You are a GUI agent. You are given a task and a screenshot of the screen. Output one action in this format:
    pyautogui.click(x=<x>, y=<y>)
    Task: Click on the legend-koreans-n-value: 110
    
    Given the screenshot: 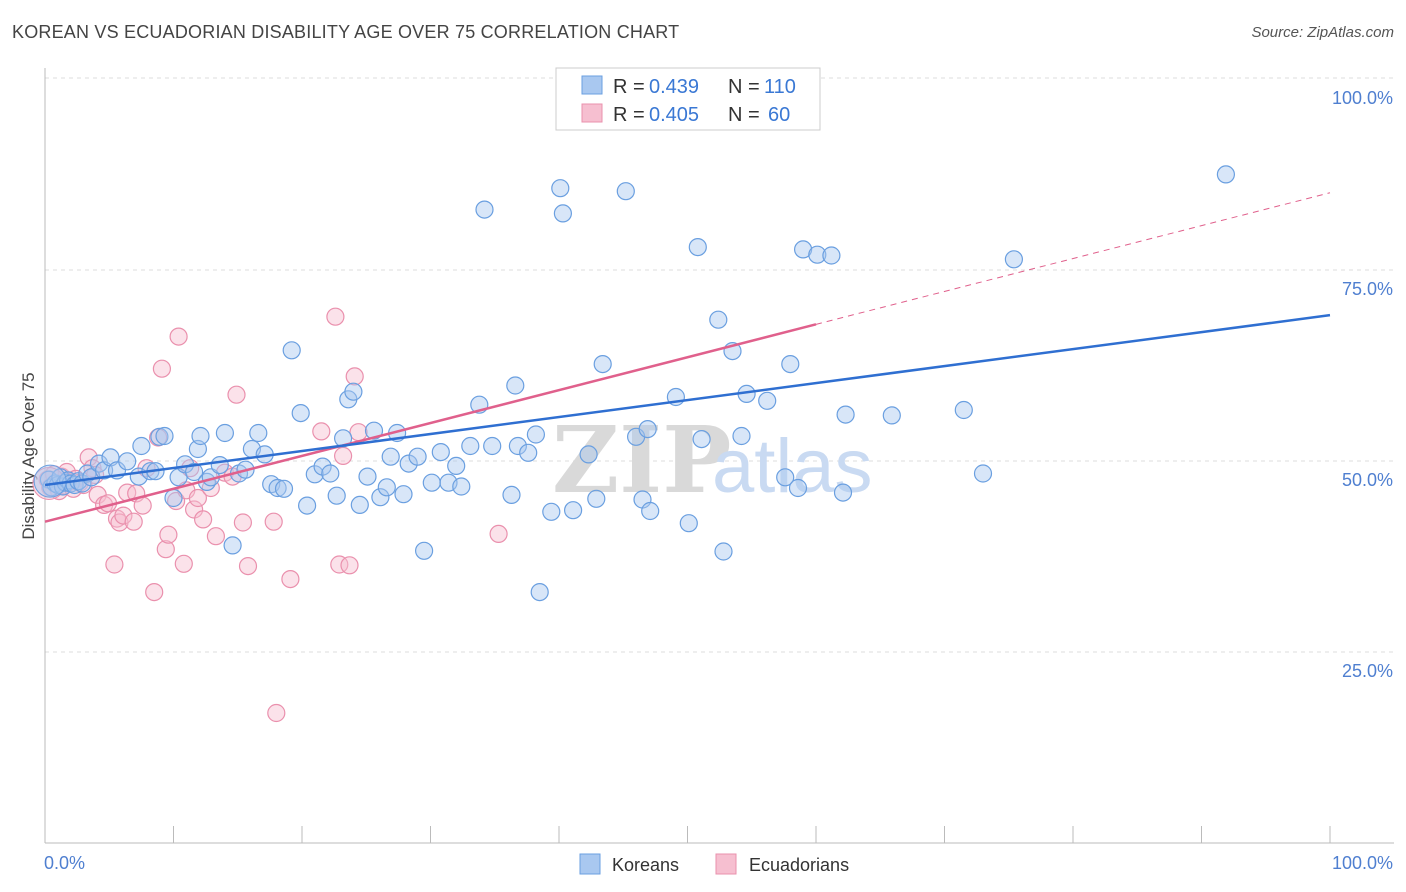 What is the action you would take?
    pyautogui.click(x=780, y=87)
    